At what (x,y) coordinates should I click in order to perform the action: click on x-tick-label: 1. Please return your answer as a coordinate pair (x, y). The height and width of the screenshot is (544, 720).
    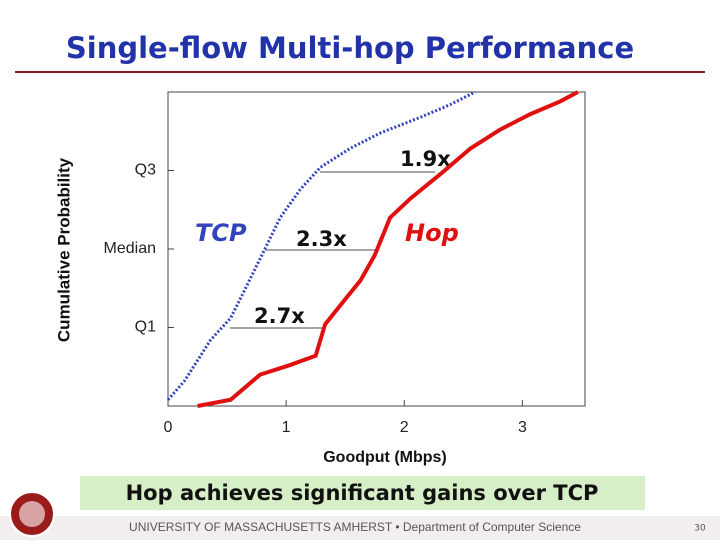
    Looking at the image, I should click on (286, 427).